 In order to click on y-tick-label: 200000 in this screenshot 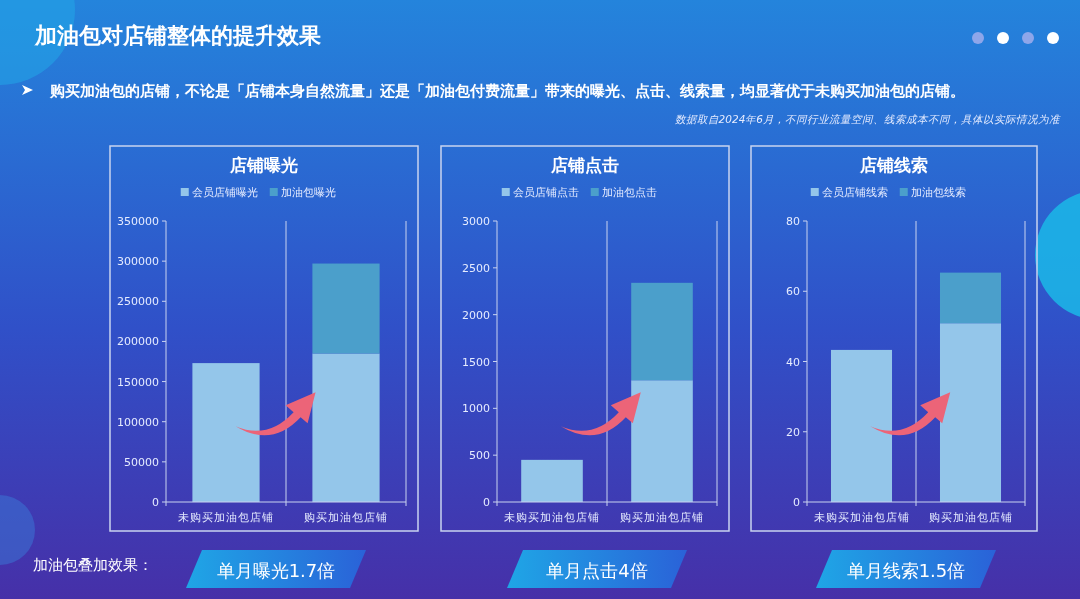, I will do `click(138, 342)`.